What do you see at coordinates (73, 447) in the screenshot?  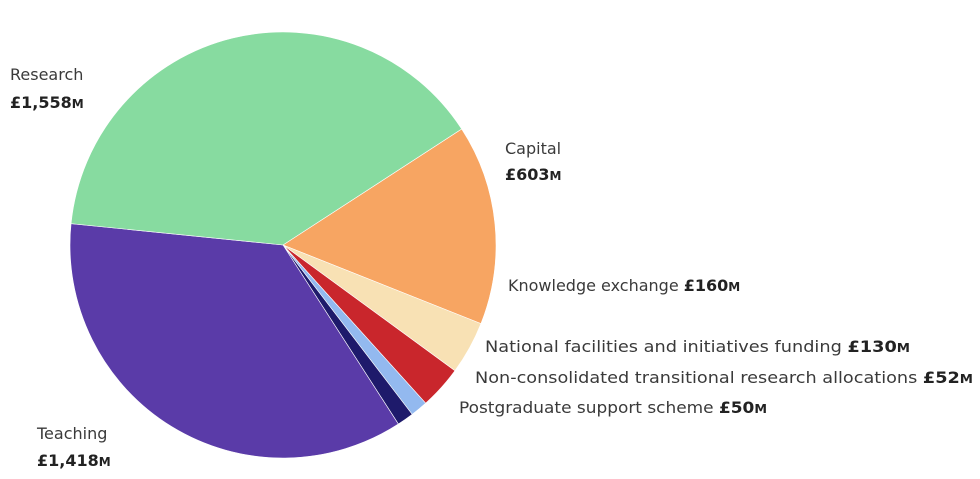 I see `slice-label-teaching: Teaching £1,418M` at bounding box center [73, 447].